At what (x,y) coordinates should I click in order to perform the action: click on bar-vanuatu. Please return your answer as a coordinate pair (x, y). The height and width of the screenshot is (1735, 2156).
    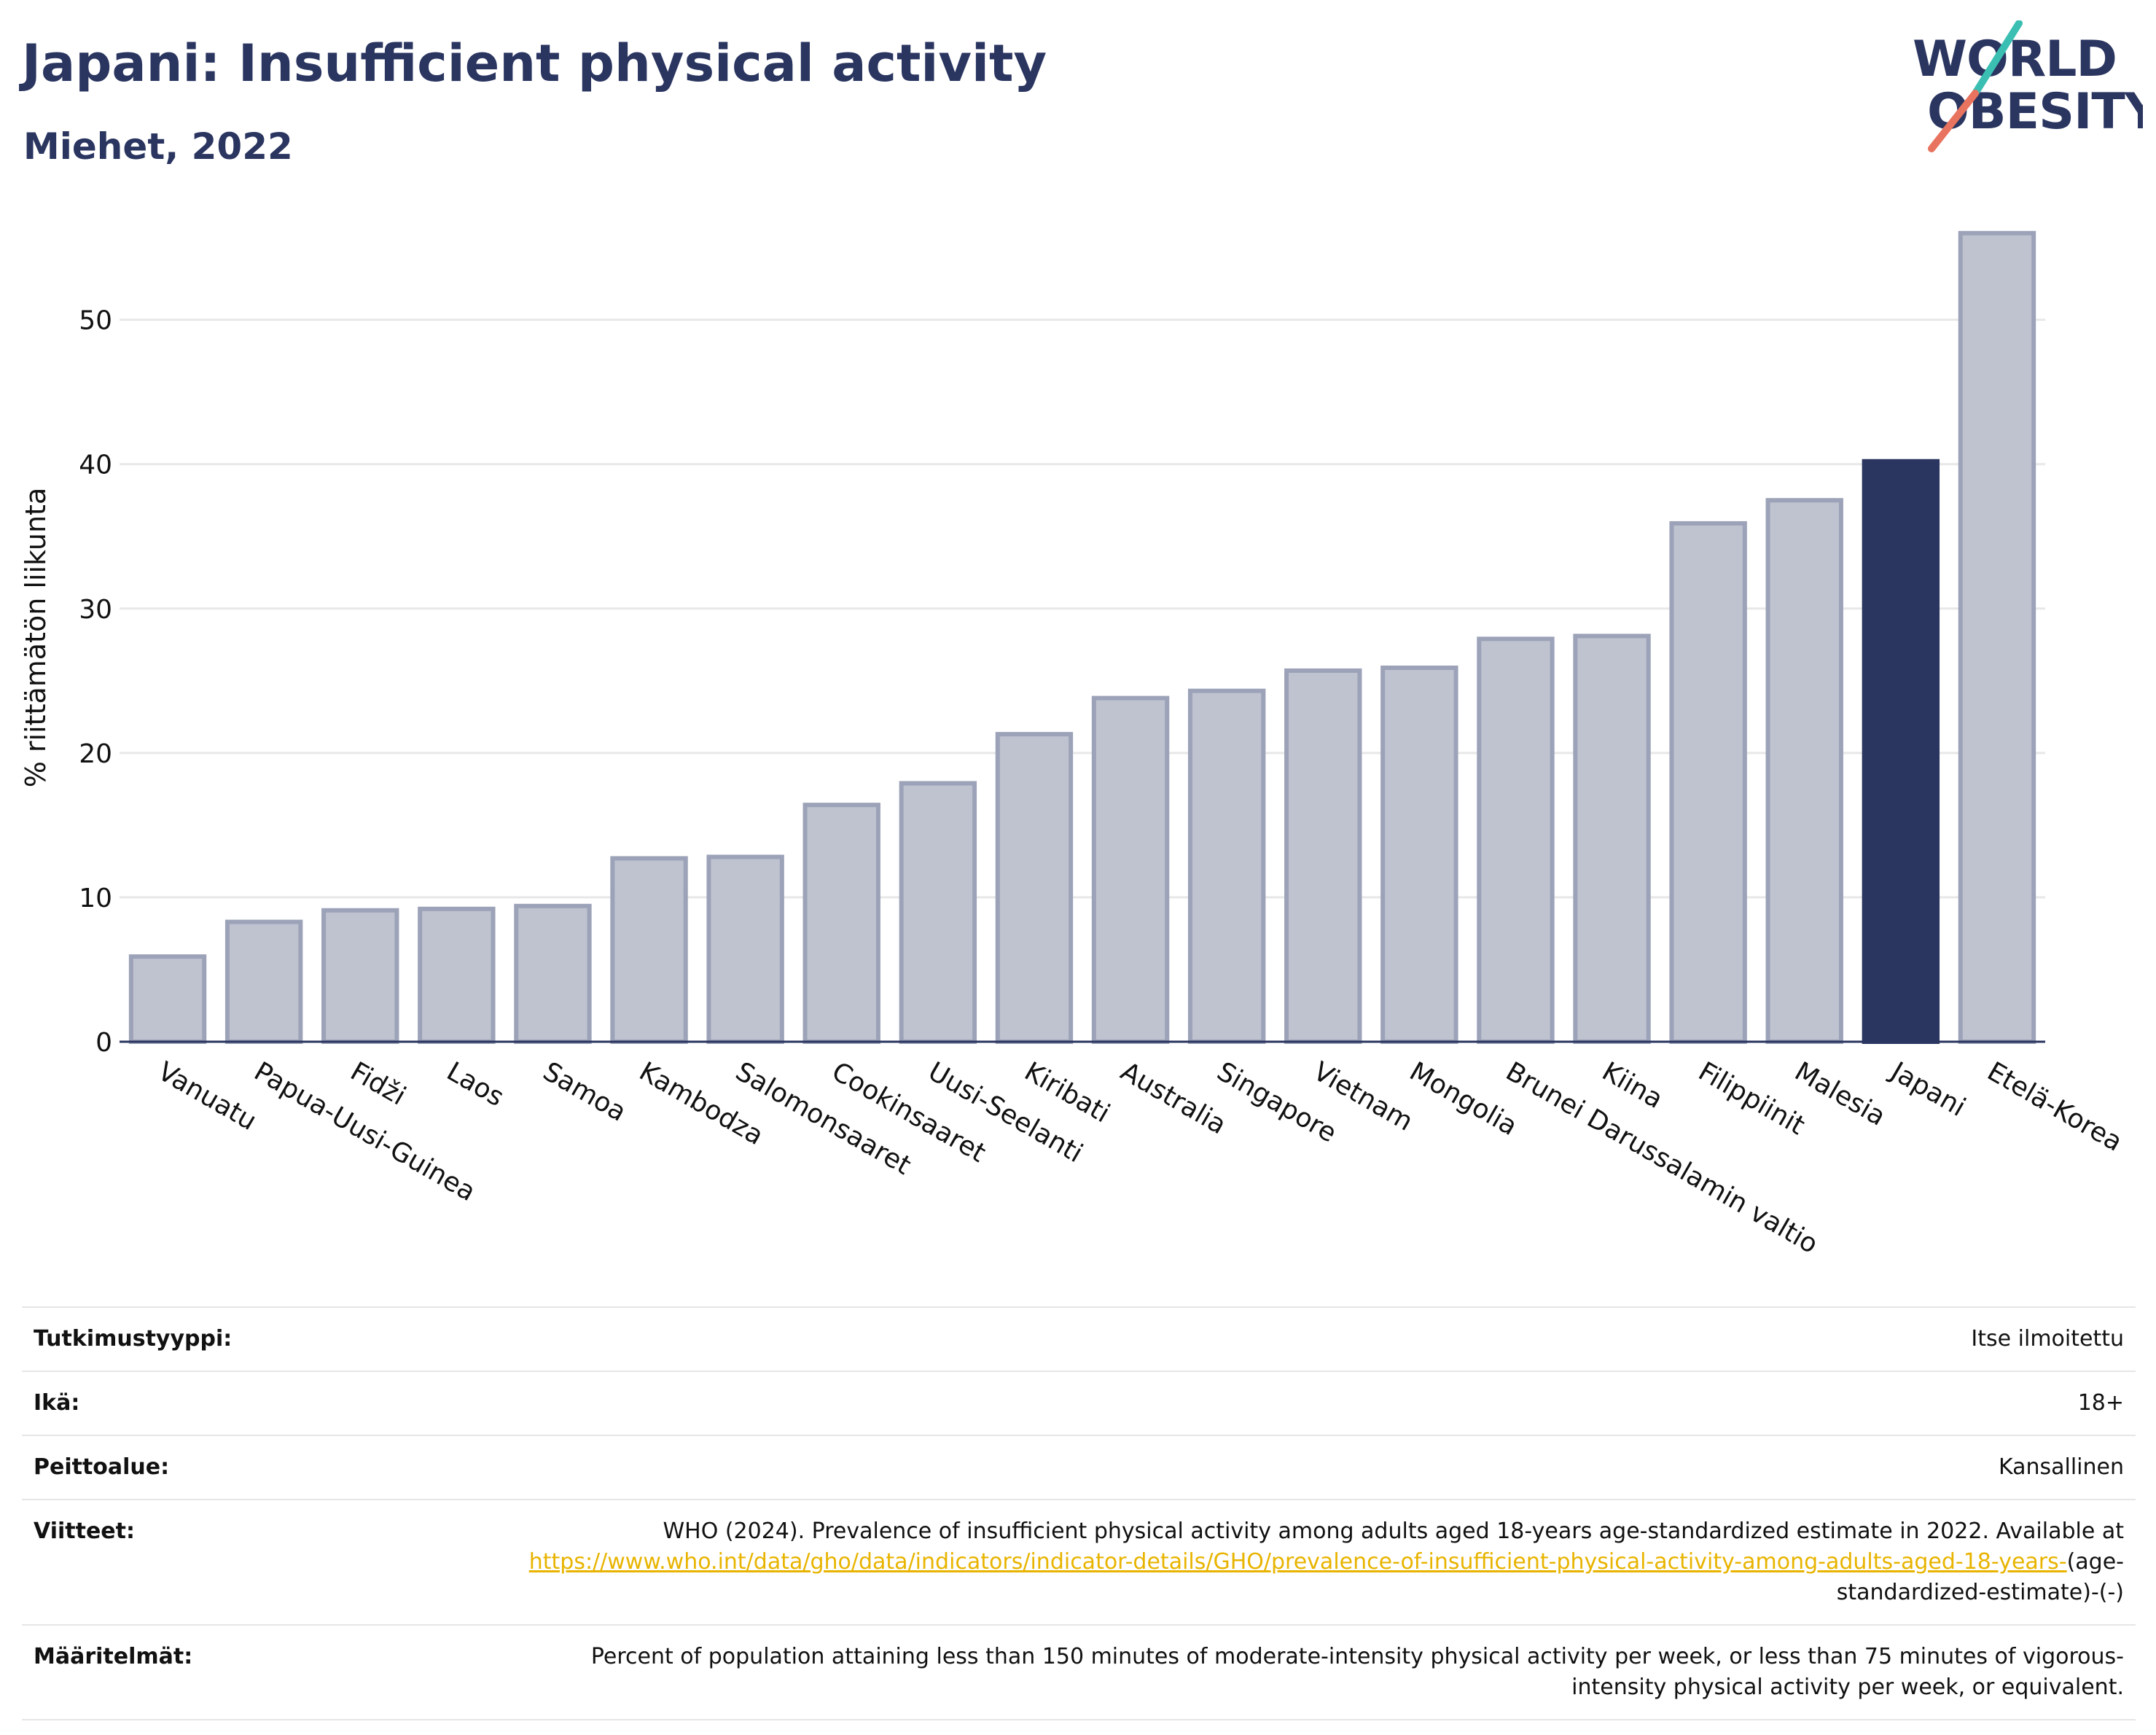
    Looking at the image, I should click on (168, 999).